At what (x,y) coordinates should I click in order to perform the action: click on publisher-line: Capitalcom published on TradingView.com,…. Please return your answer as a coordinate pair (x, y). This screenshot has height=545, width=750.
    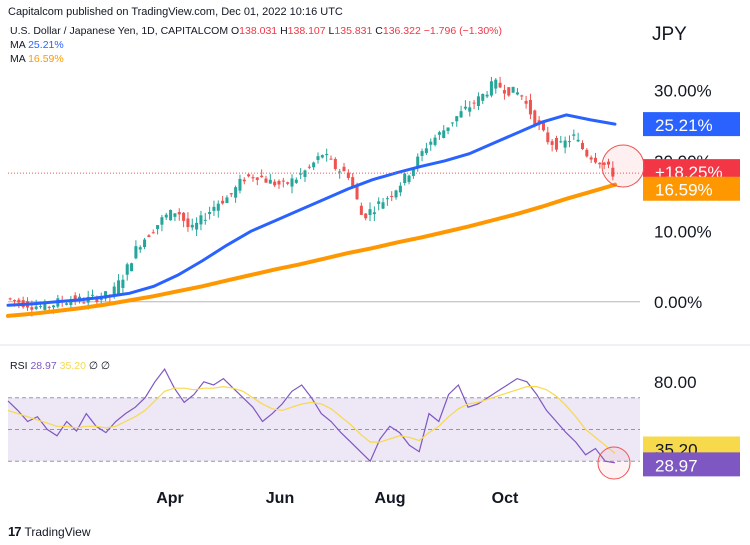
    Looking at the image, I should click on (175, 12).